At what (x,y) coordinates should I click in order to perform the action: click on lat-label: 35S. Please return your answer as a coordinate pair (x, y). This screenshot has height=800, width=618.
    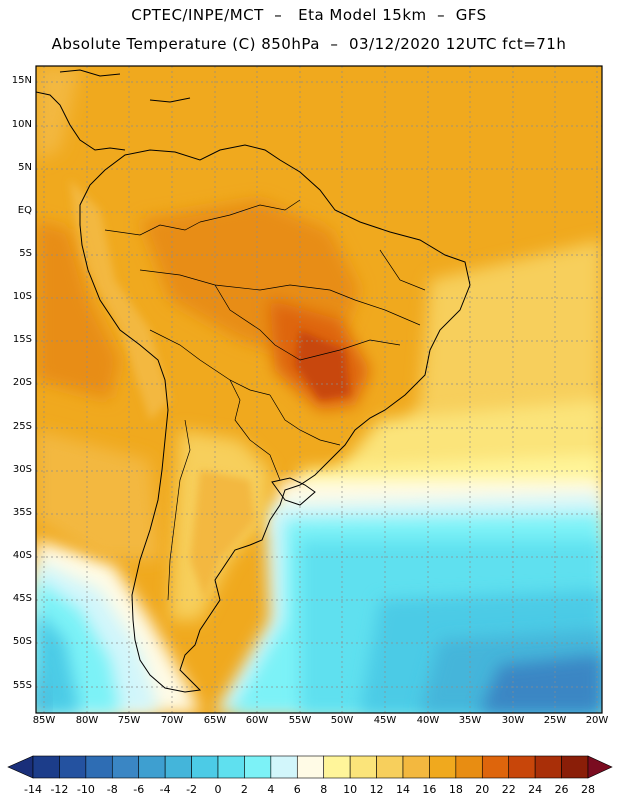
    Looking at the image, I should click on (22, 512).